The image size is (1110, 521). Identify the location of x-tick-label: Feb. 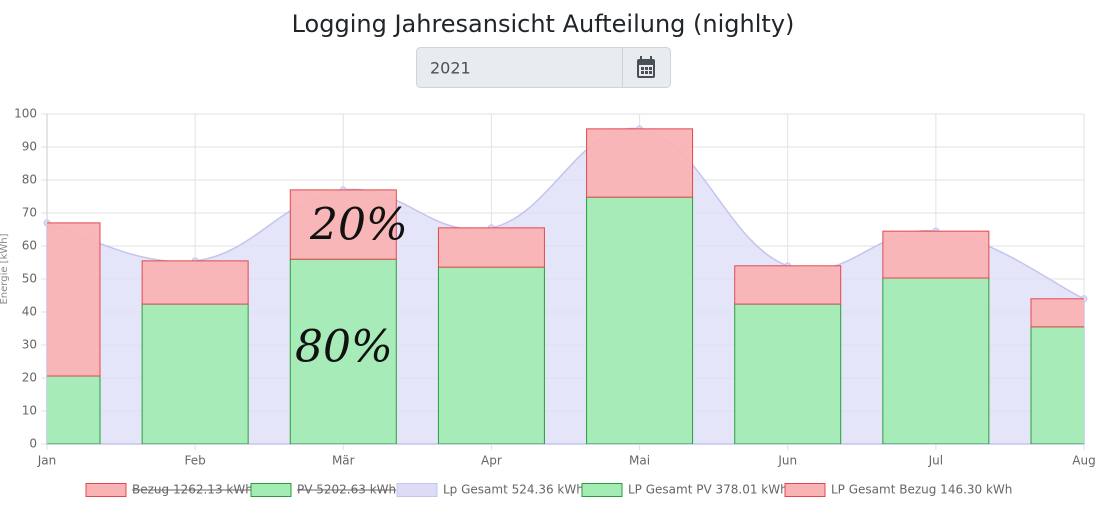
(195, 461).